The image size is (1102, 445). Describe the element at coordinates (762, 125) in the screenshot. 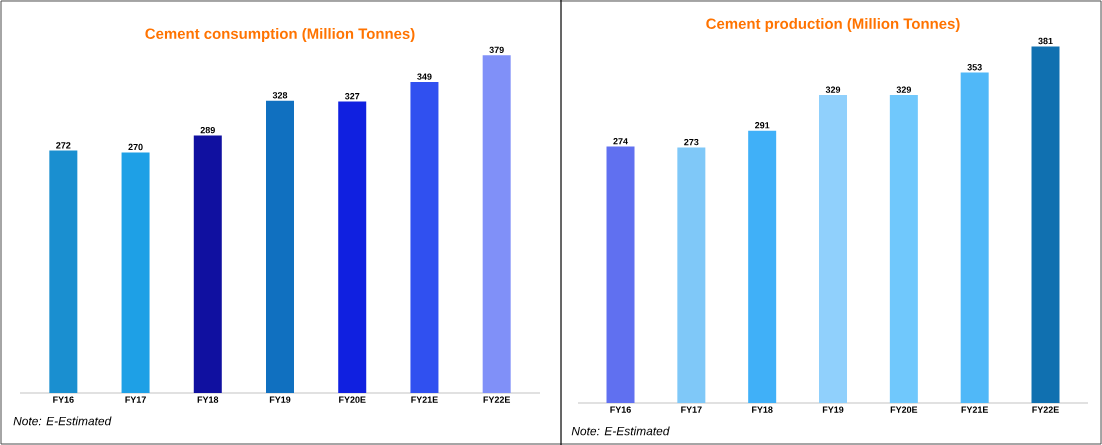

I see `data-label: 291` at that location.